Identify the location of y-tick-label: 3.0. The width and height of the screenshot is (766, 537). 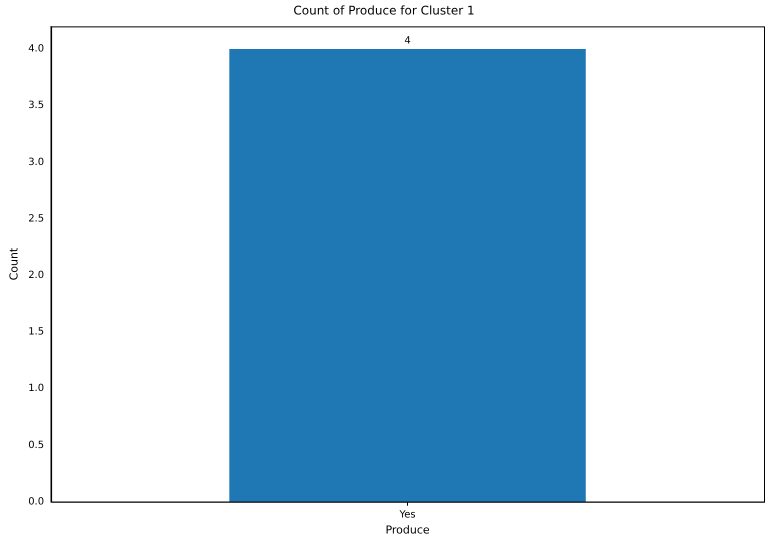
(36, 162).